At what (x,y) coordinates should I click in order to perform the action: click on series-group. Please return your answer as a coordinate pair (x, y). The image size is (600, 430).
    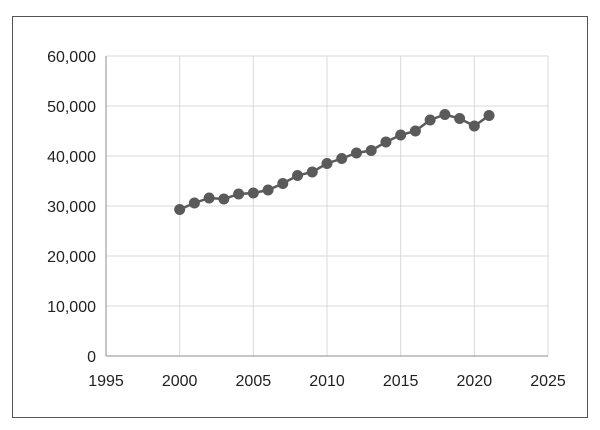
    Looking at the image, I should click on (334, 162).